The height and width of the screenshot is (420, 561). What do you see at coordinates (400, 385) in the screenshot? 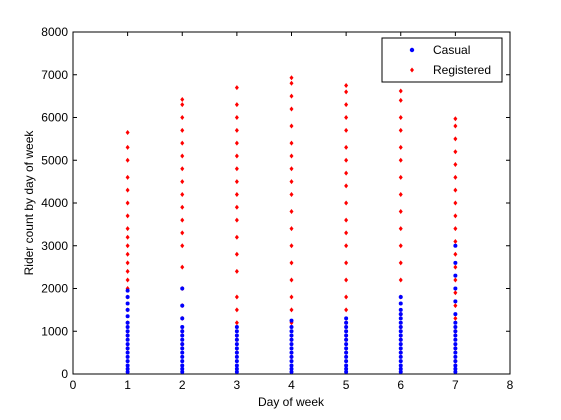
I see `x-tick-label: 6` at bounding box center [400, 385].